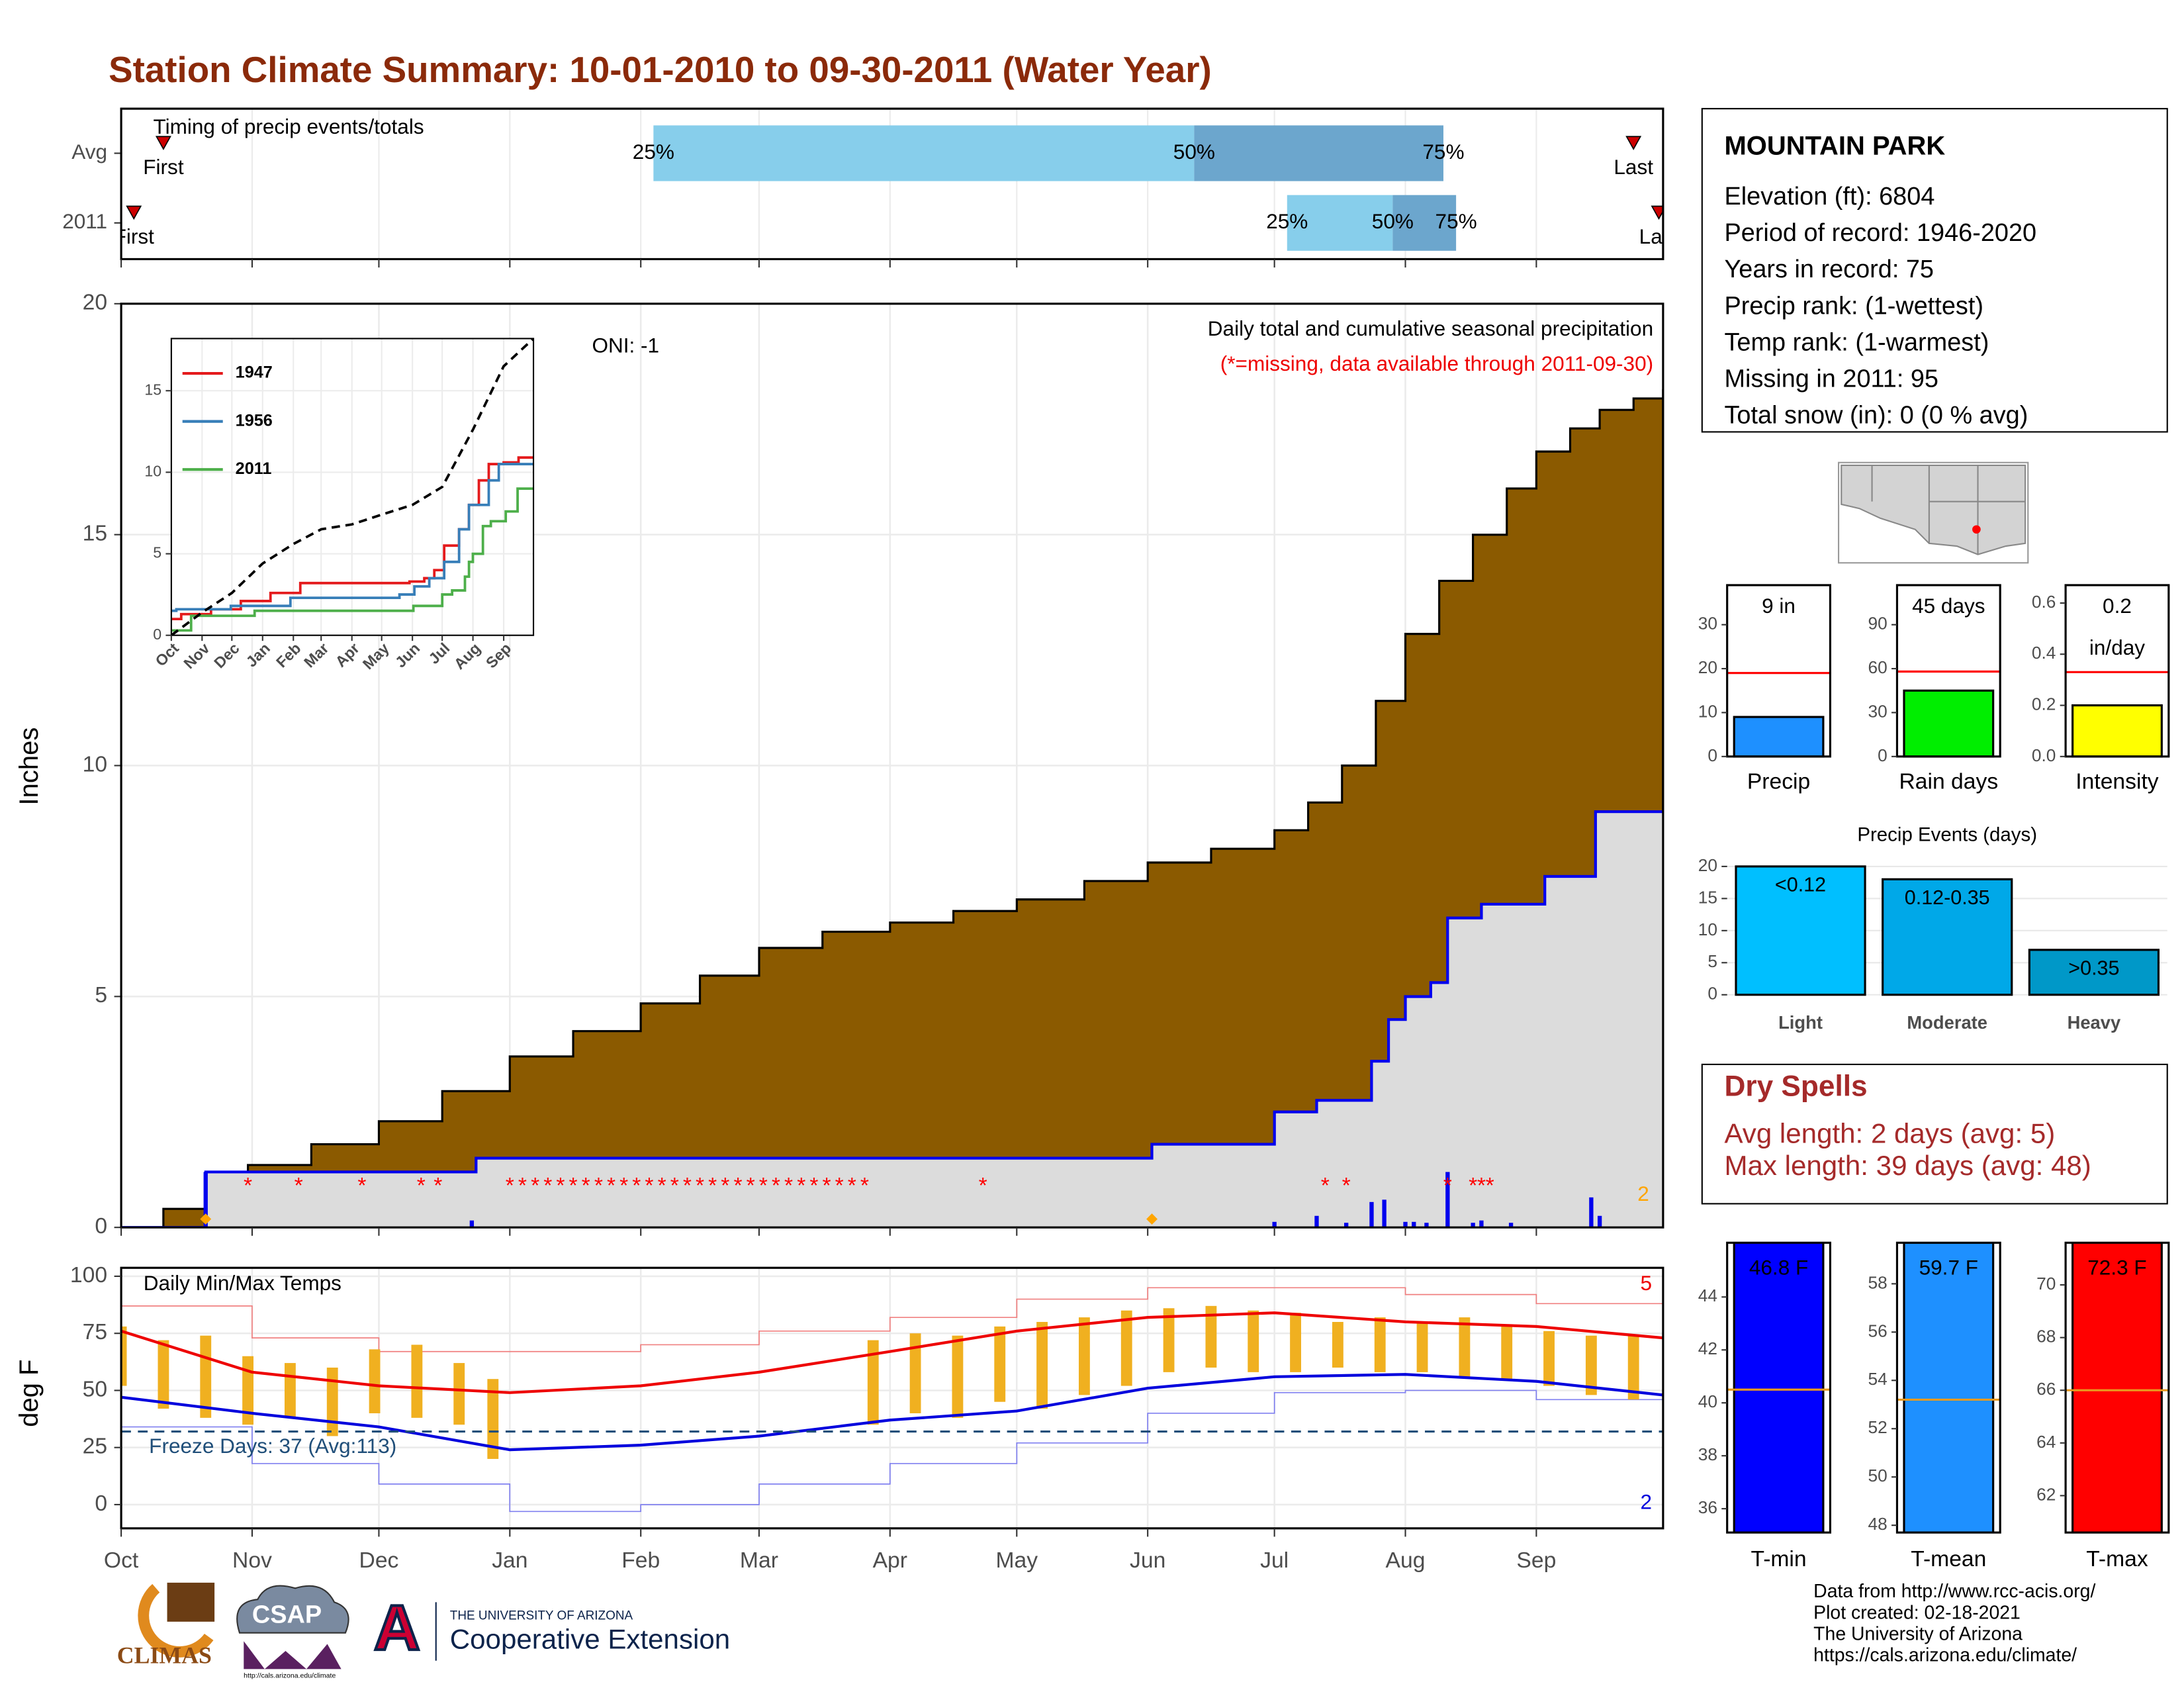 Image resolution: width=2184 pixels, height=1688 pixels. What do you see at coordinates (121, 1560) in the screenshot?
I see `x-tick-label: Oct` at bounding box center [121, 1560].